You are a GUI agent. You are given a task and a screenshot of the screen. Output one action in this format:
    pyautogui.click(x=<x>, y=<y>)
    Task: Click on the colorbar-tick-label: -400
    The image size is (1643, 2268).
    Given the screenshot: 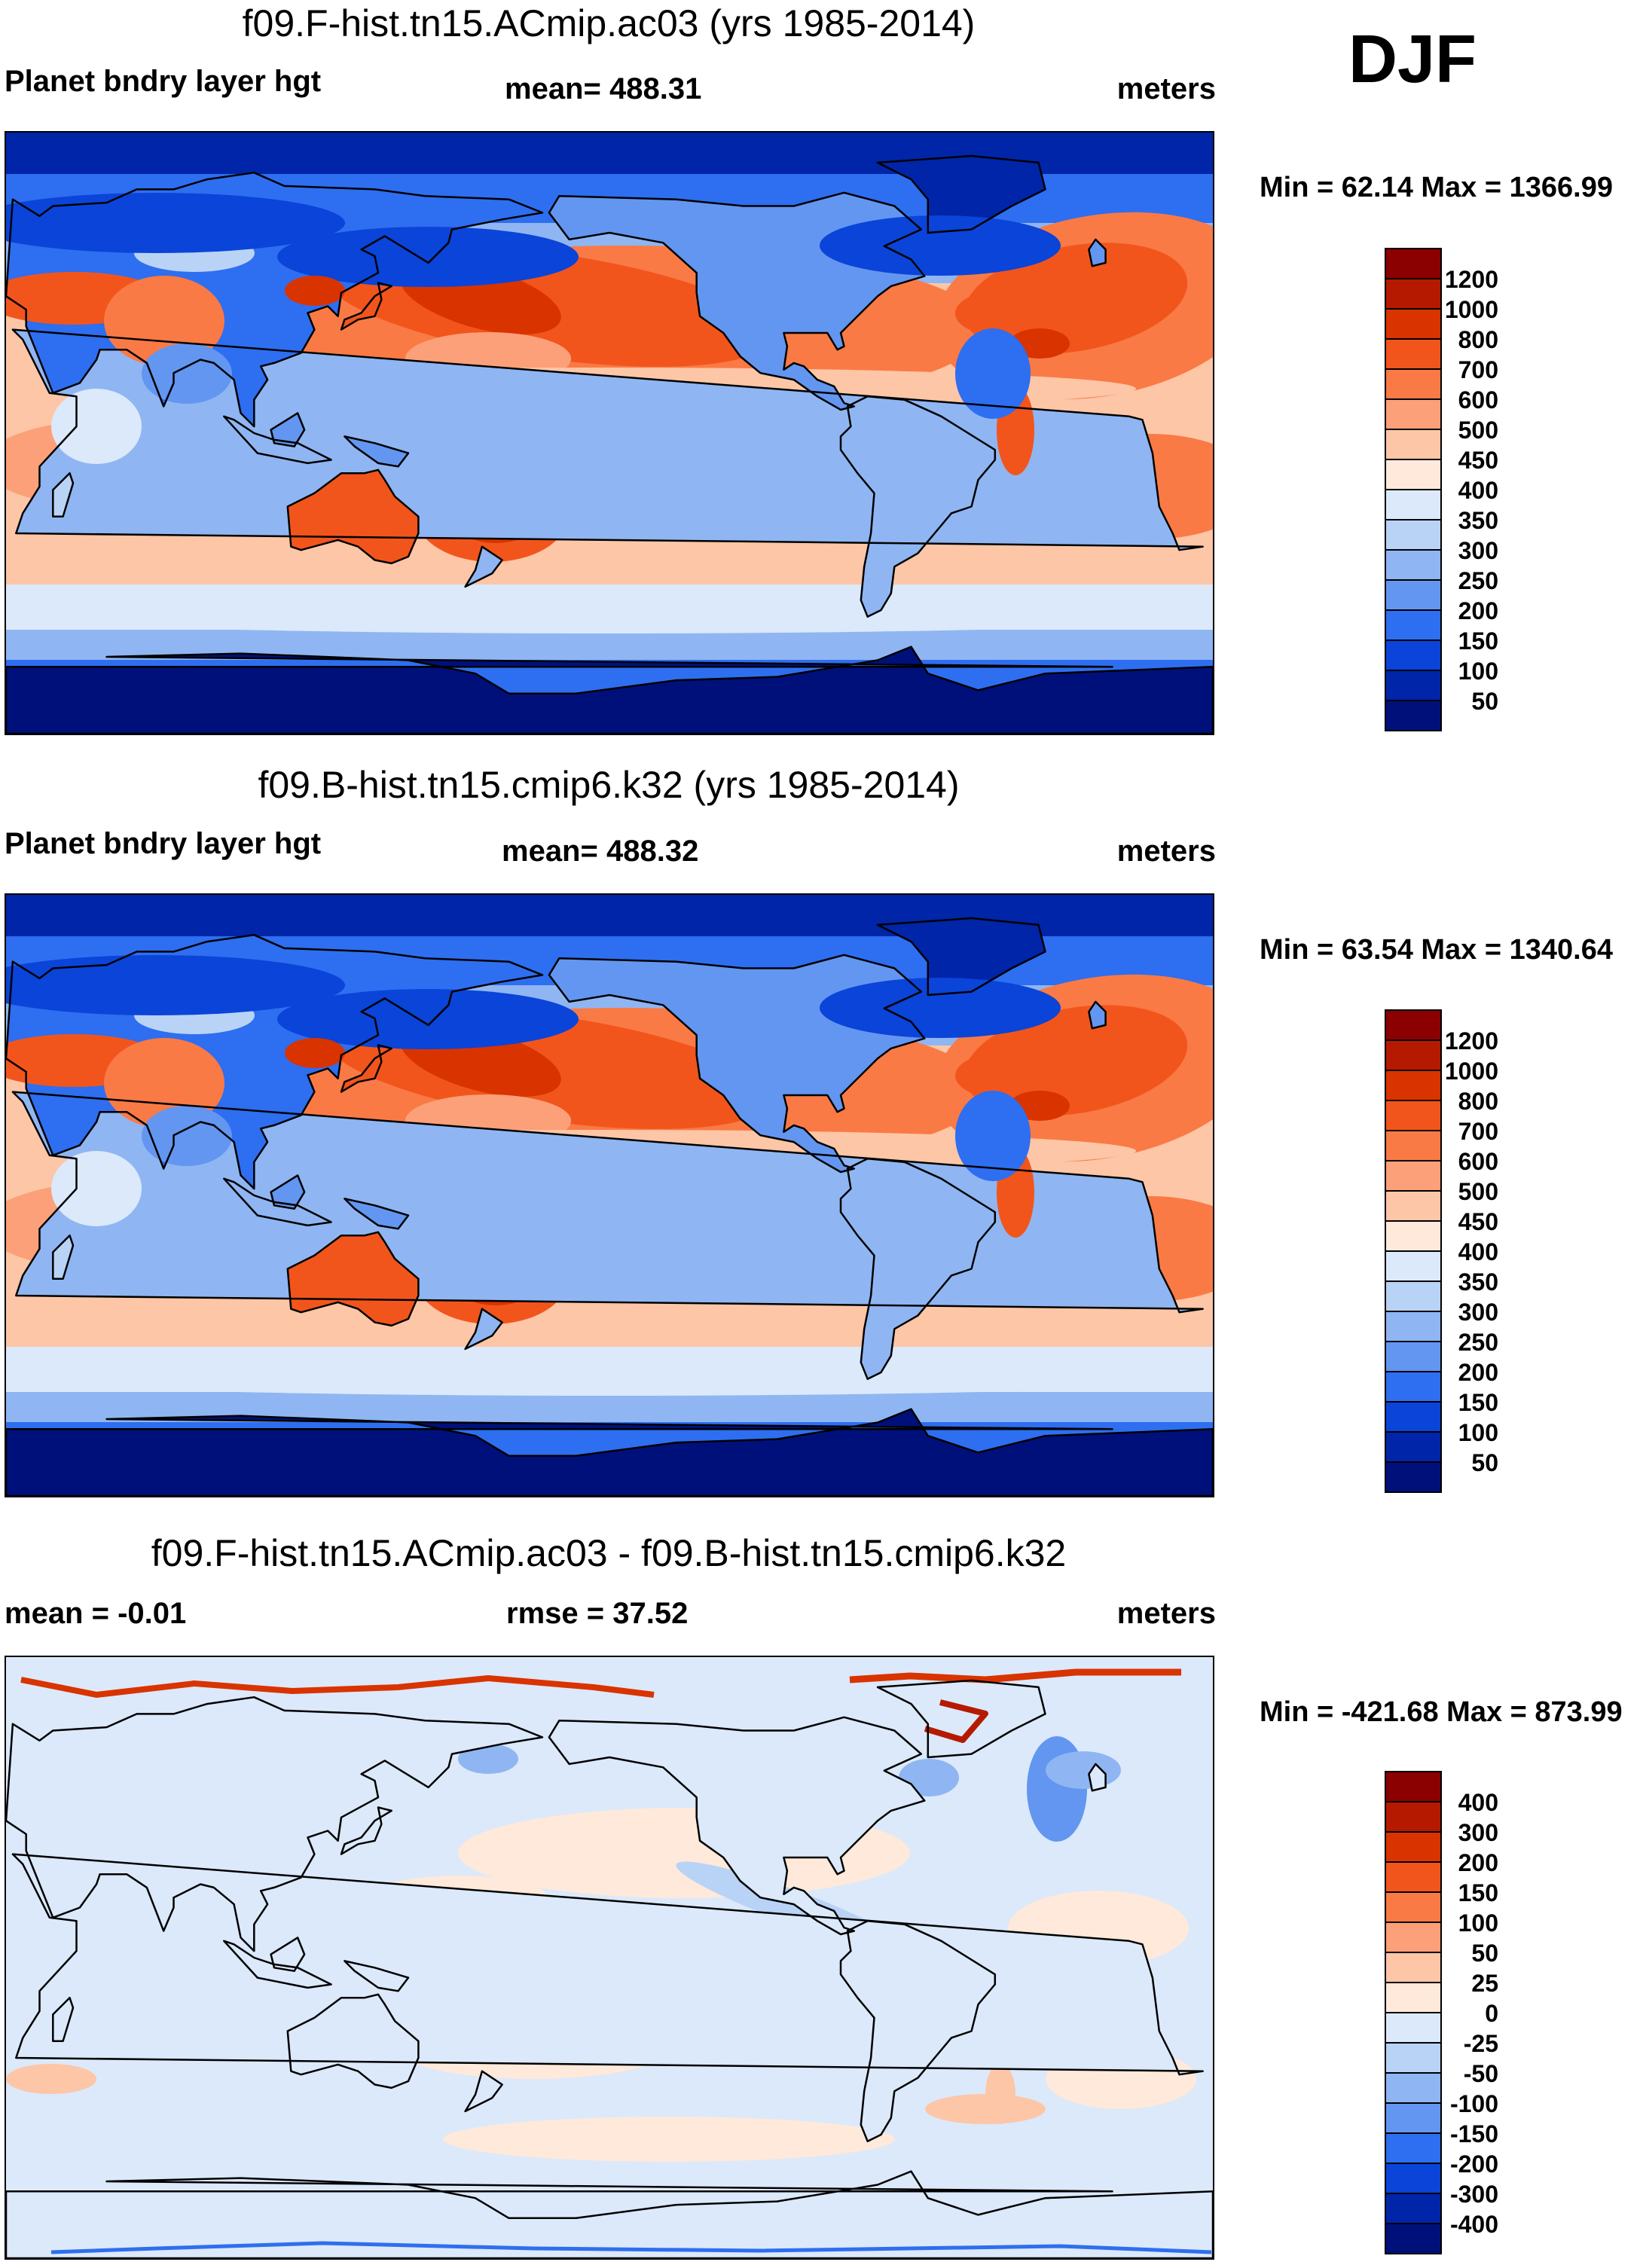 What is the action you would take?
    pyautogui.click(x=1474, y=2224)
    